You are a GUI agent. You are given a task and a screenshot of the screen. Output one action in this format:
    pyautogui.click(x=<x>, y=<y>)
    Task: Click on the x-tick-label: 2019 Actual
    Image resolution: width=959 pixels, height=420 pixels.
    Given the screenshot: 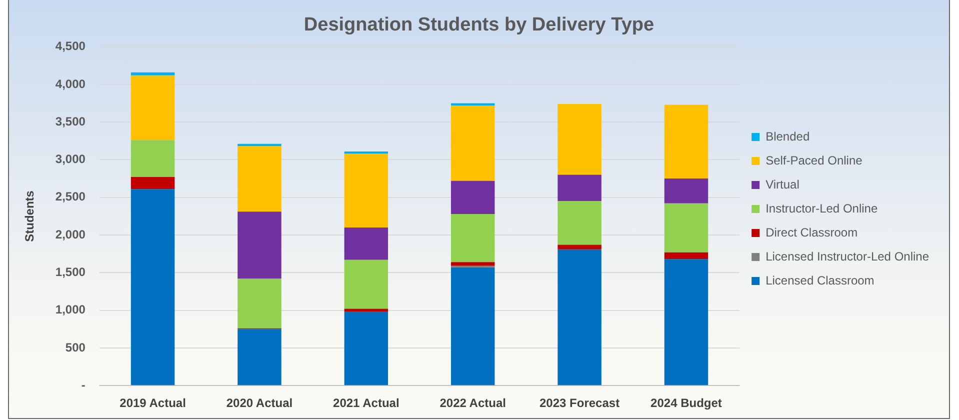 What is the action you would take?
    pyautogui.click(x=153, y=403)
    